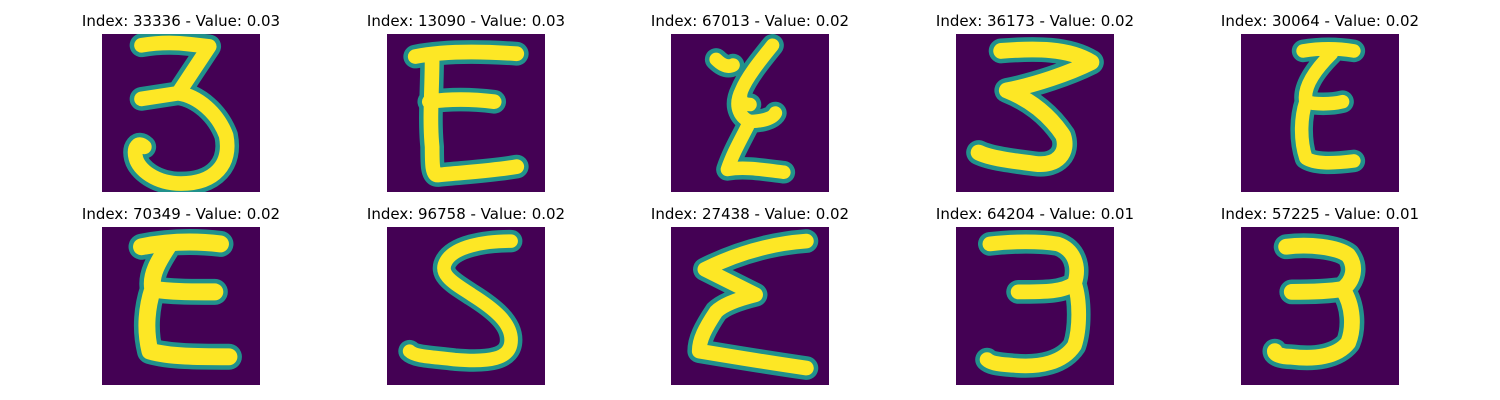  What do you see at coordinates (466, 214) in the screenshot?
I see `panel-title: Index: 96758 - Value: 0.02` at bounding box center [466, 214].